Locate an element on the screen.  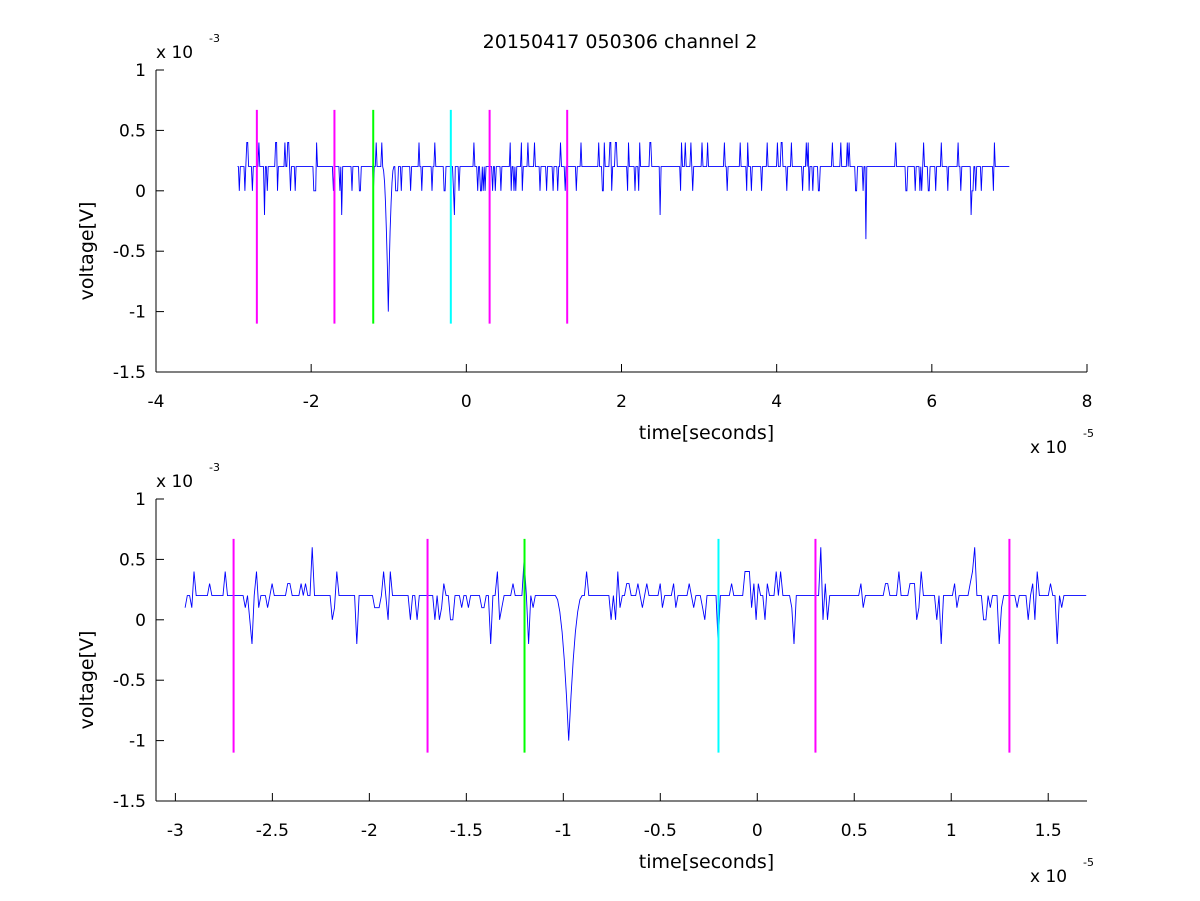
x-tick-label: 1 is located at coordinates (951, 831).